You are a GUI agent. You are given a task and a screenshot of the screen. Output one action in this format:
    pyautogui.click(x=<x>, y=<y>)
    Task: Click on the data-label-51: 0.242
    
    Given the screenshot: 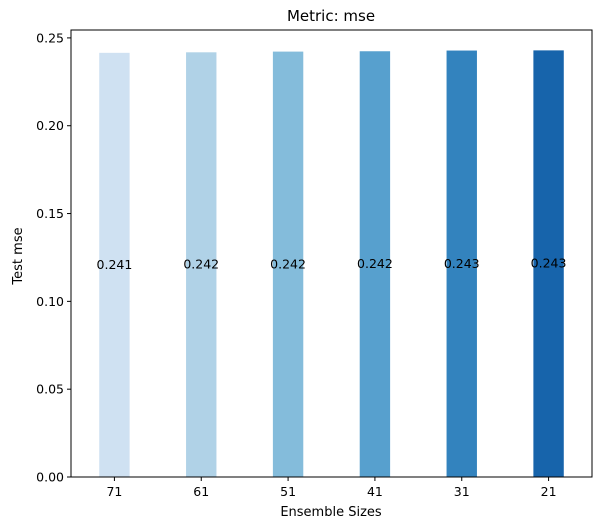 What is the action you would take?
    pyautogui.click(x=288, y=263)
    